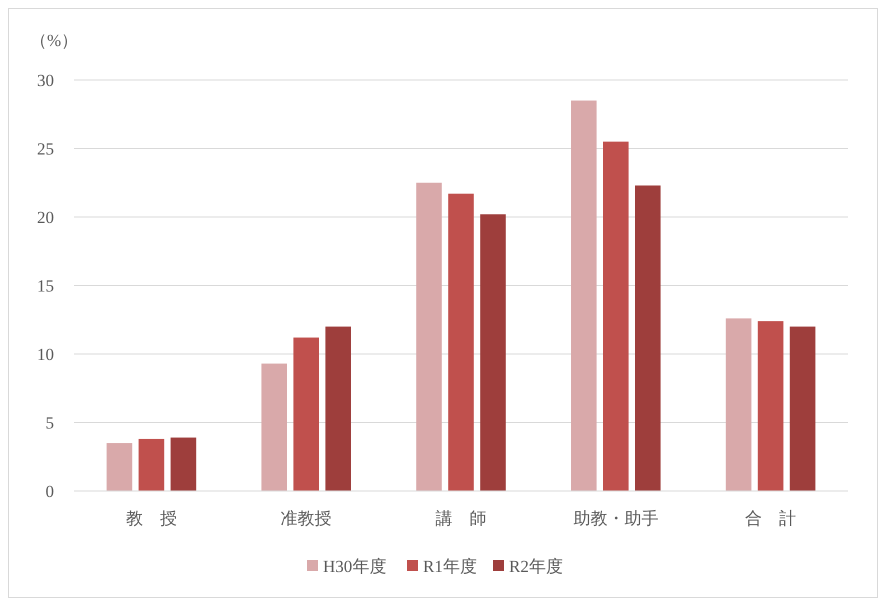  I want to click on x-tick-label: 助教・助手, so click(615, 518).